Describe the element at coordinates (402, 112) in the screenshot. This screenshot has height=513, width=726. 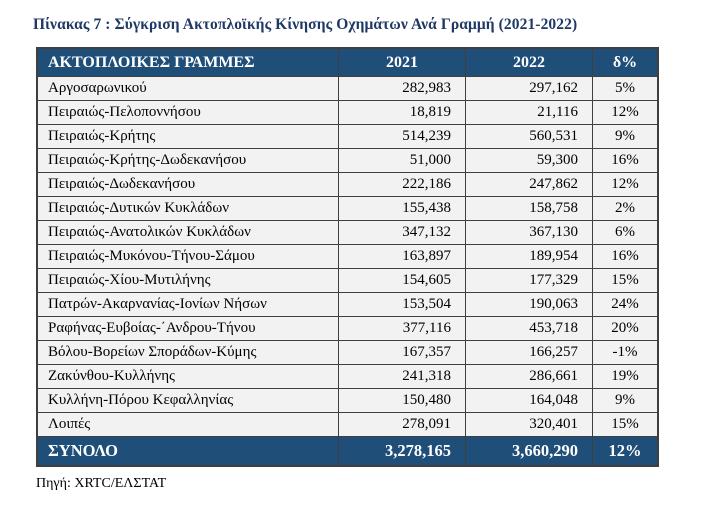
I see `value-2021: 18,819` at that location.